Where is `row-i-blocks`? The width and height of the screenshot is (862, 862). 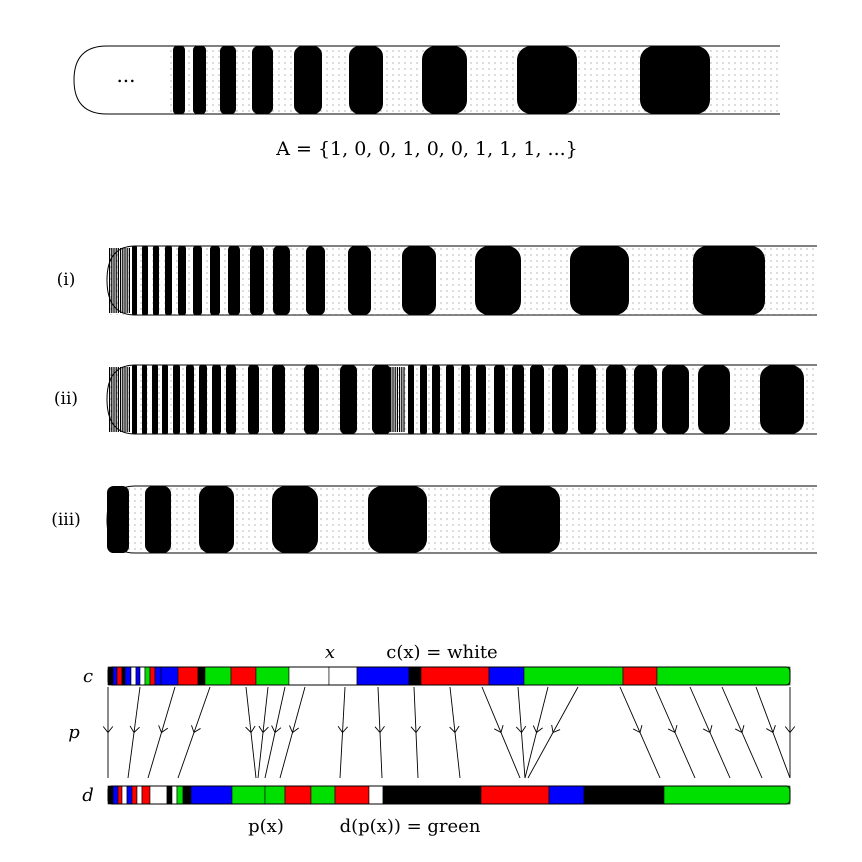 row-i-blocks is located at coordinates (437, 280).